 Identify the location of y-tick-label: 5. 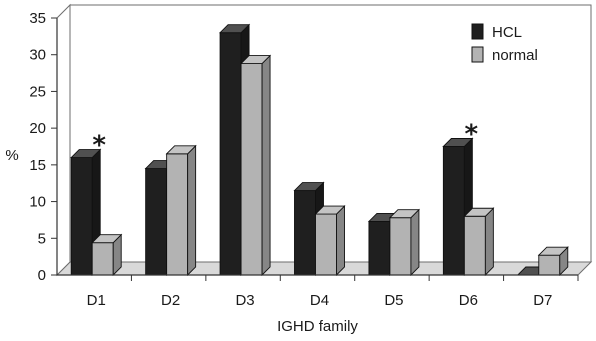
(42, 238).